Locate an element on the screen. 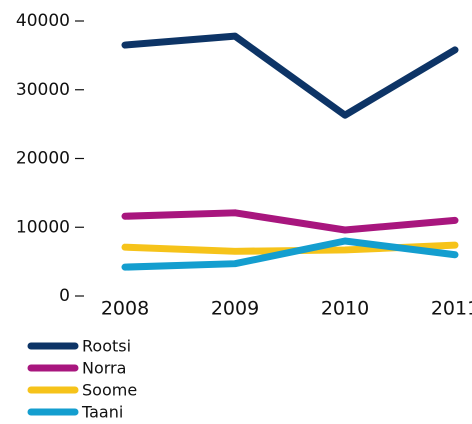  x-tick-label: 2011 is located at coordinates (451, 309).